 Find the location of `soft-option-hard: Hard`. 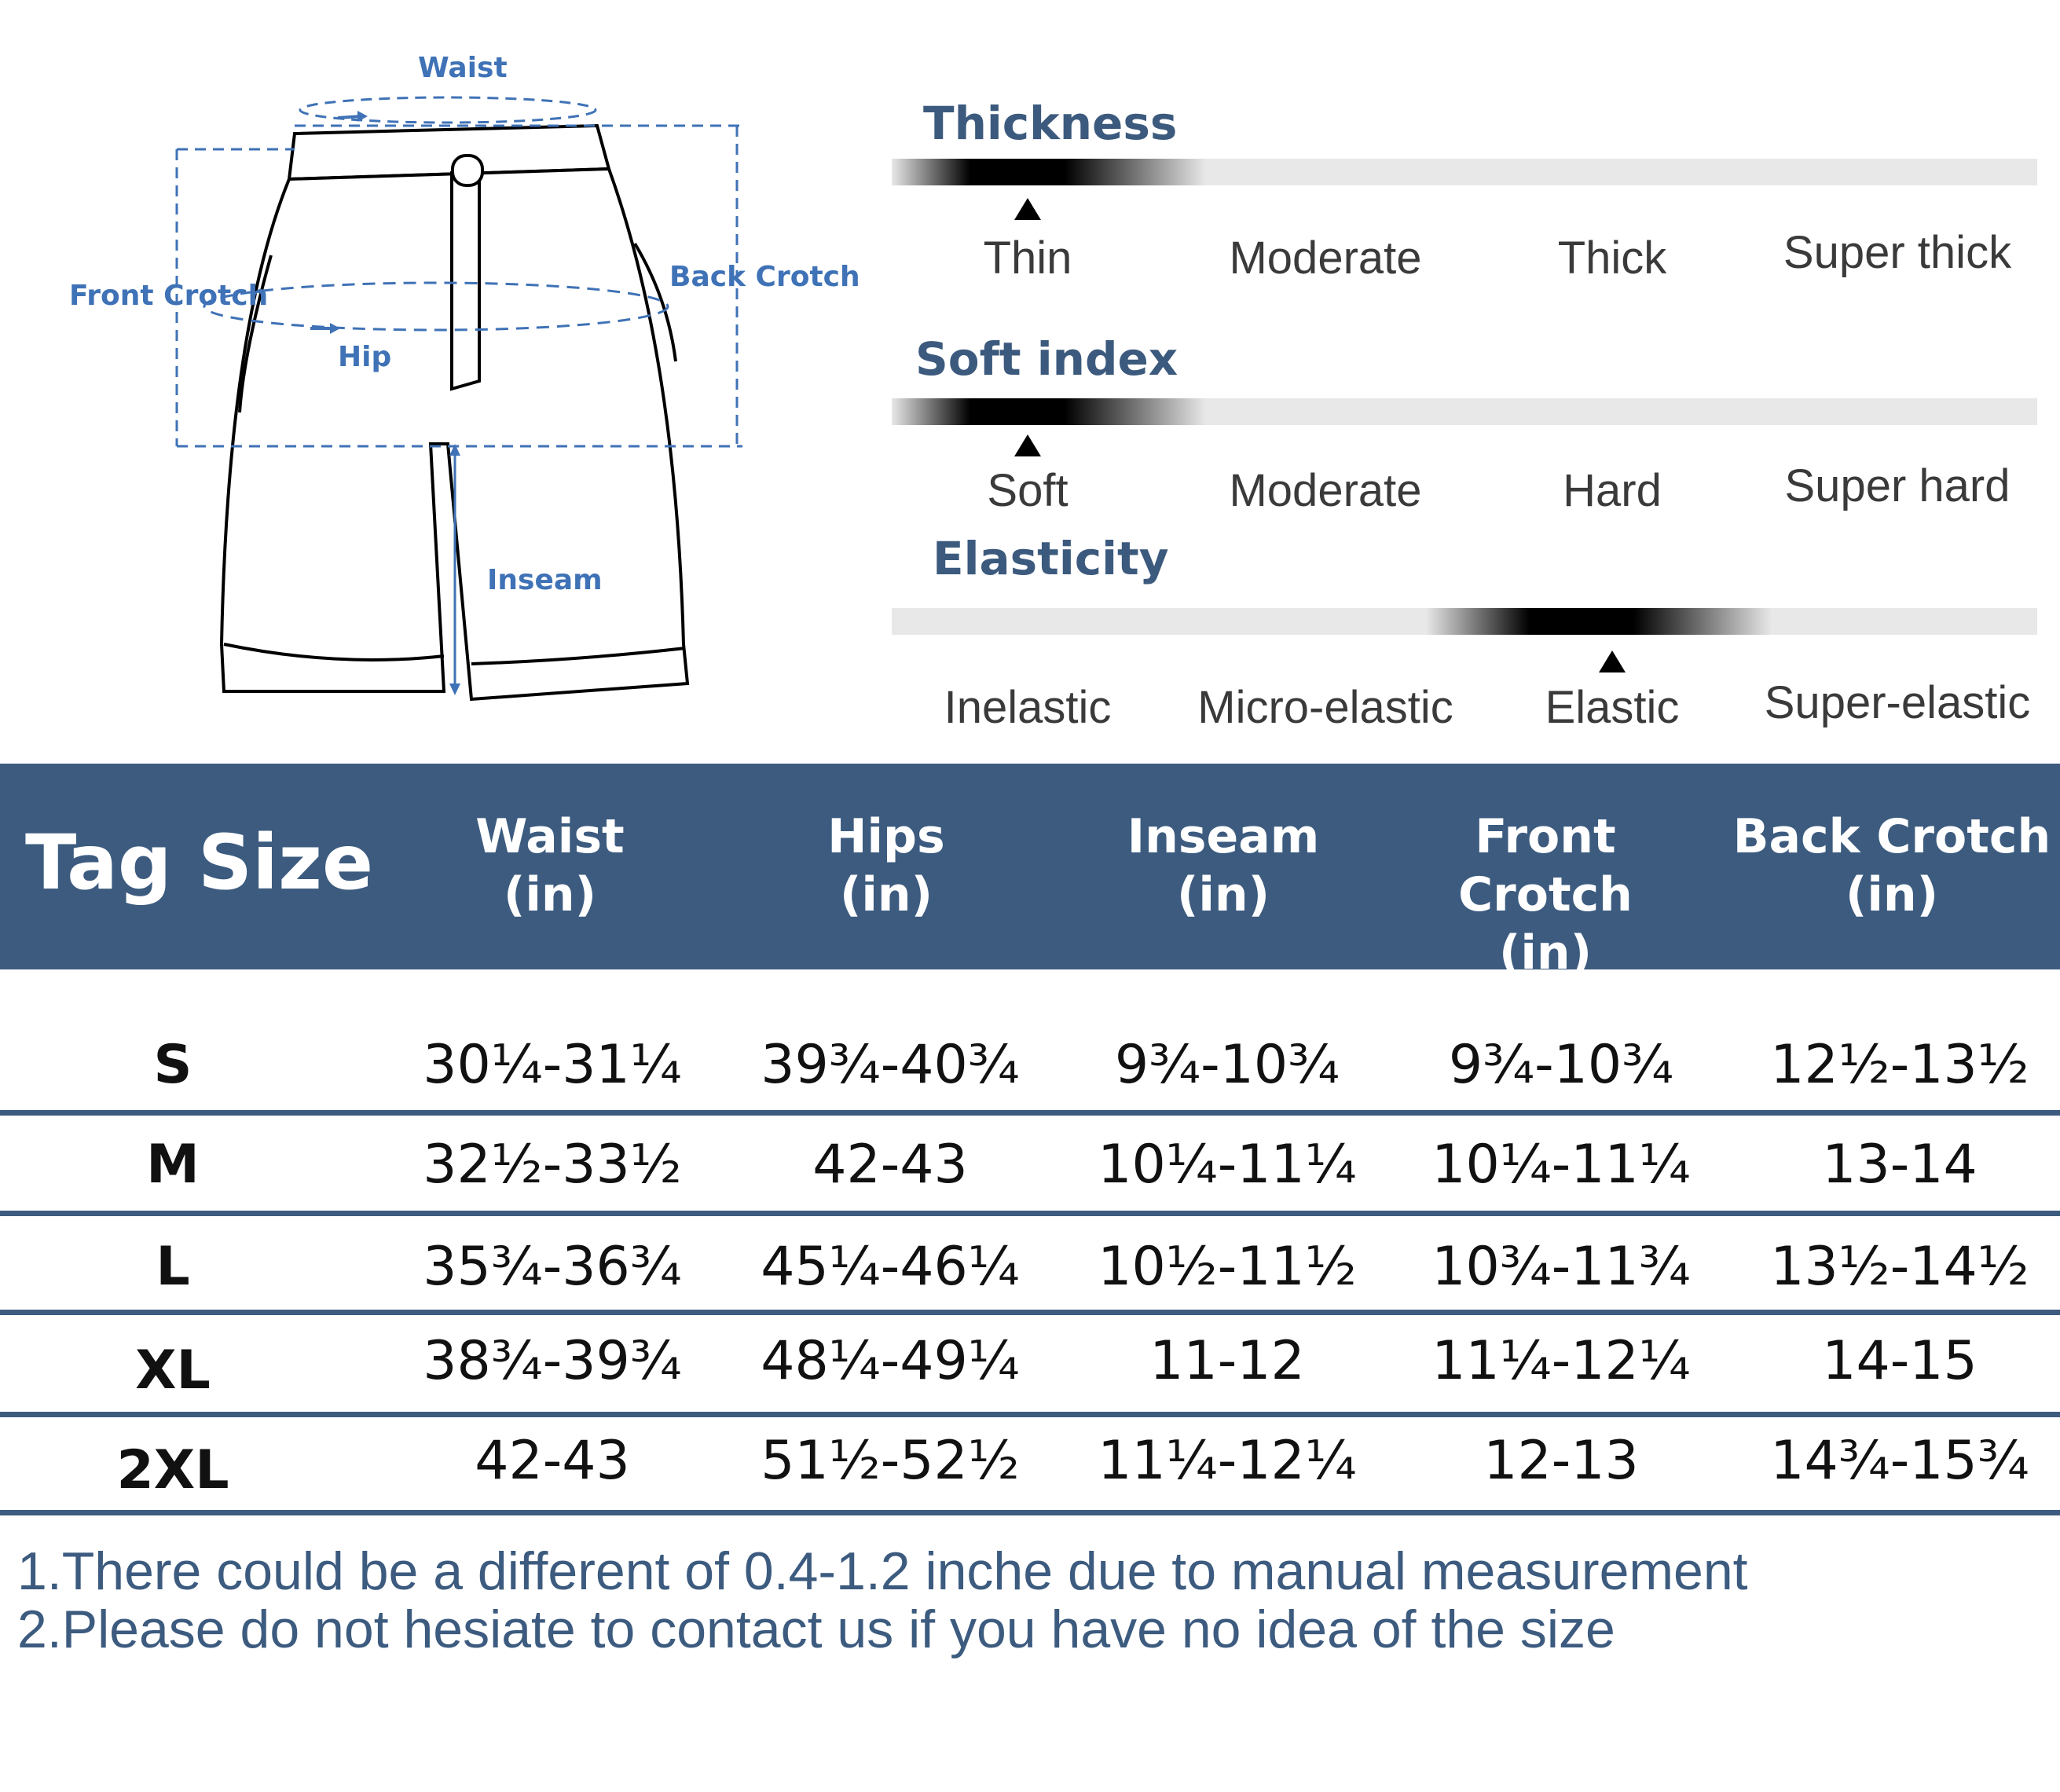

soft-option-hard: Hard is located at coordinates (1613, 490).